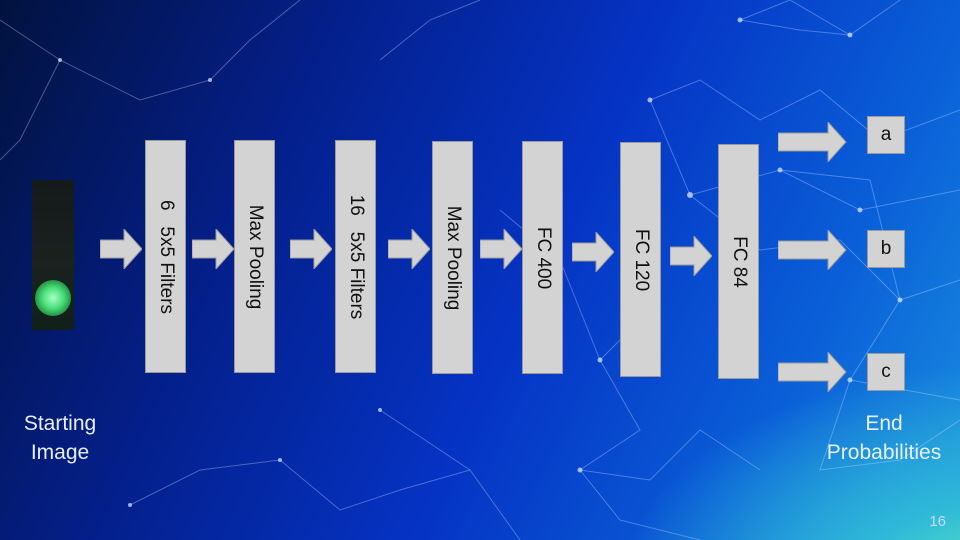 This screenshot has height=540, width=960. Describe the element at coordinates (886, 135) in the screenshot. I see `output-a: a` at that location.